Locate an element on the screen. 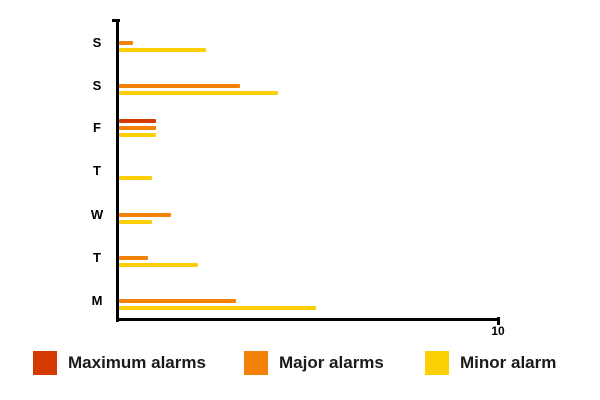  legend-item-maximum-alarms: Maximum alarms is located at coordinates (119, 363).